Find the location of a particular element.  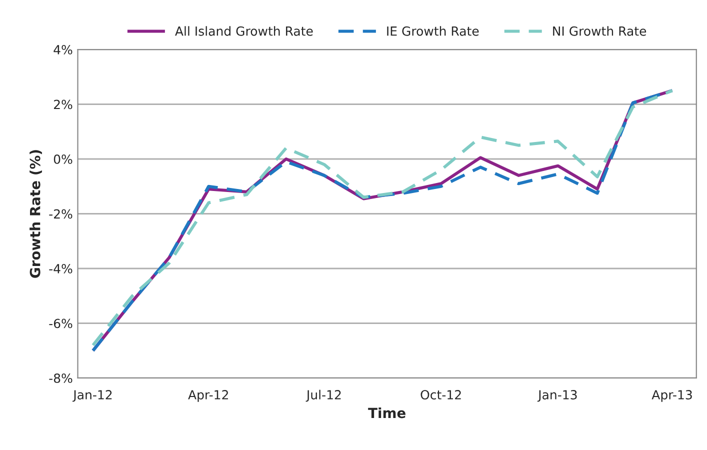

x-axis-title: Time is located at coordinates (387, 412).